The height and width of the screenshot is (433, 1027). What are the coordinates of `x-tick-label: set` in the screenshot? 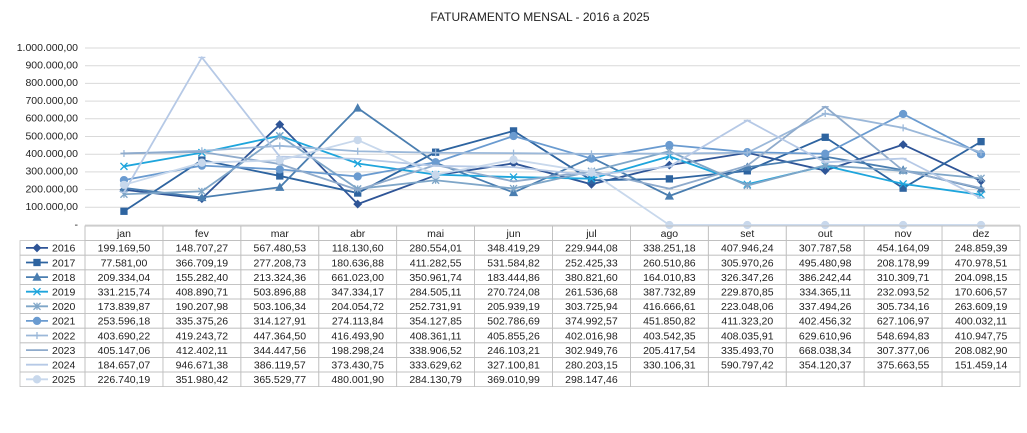 It's located at (747, 234).